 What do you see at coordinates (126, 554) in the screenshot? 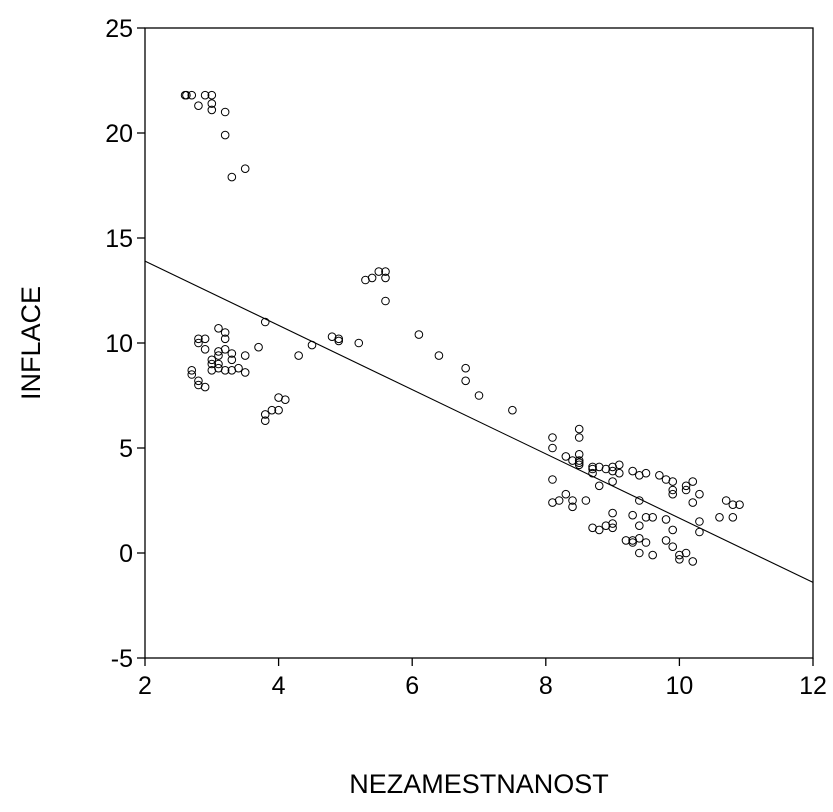
I see `y-tick-label: 0` at bounding box center [126, 554].